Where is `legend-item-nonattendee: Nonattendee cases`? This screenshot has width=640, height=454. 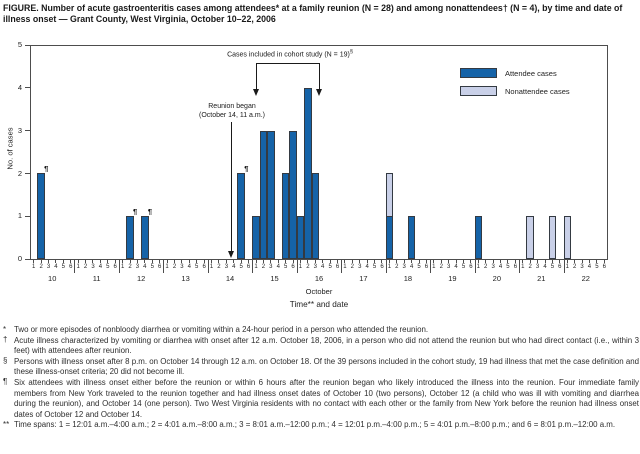 legend-item-nonattendee: Nonattendee cases is located at coordinates (515, 91).